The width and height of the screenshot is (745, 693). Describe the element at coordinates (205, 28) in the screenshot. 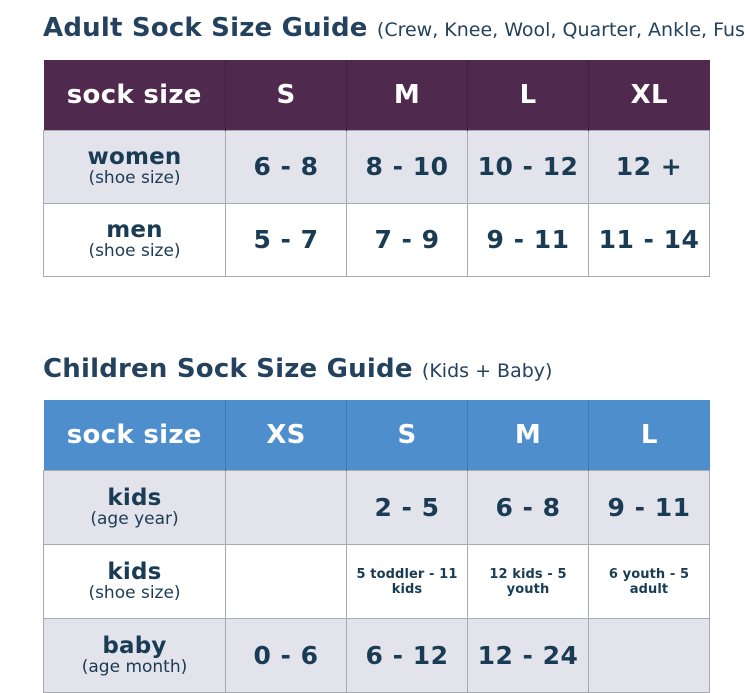

I see `adult-guide-title-text: Adult Sock Size Guide` at that location.